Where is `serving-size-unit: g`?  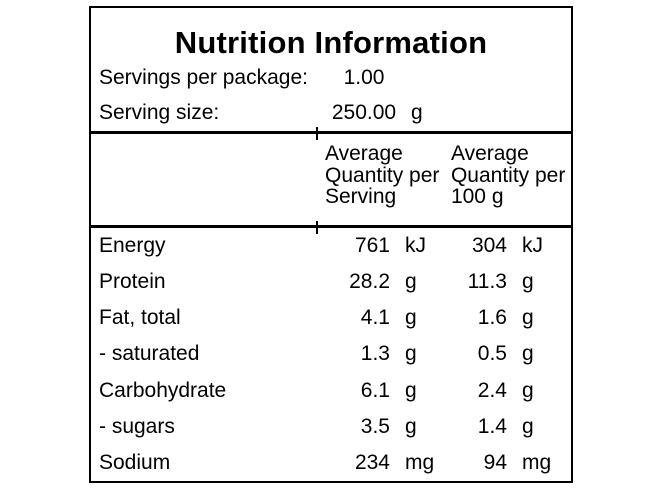 serving-size-unit: g is located at coordinates (417, 112).